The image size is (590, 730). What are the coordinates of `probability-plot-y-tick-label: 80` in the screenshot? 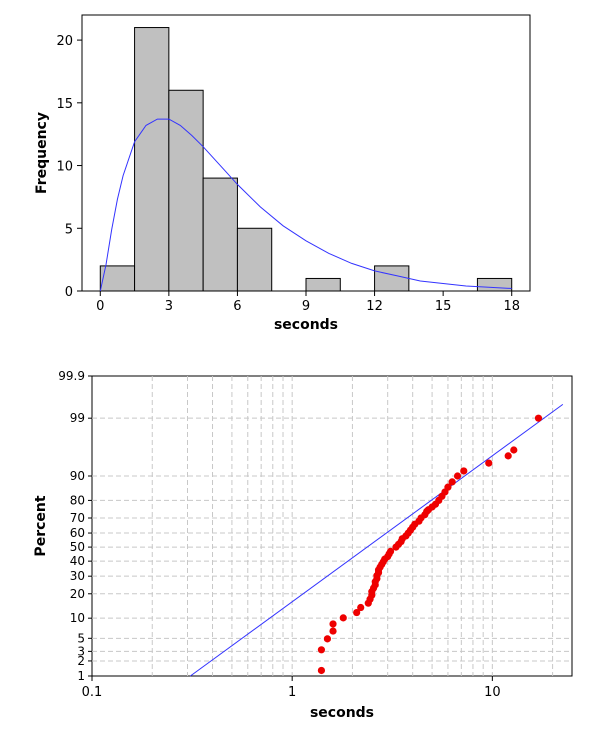 It's located at (77, 500).